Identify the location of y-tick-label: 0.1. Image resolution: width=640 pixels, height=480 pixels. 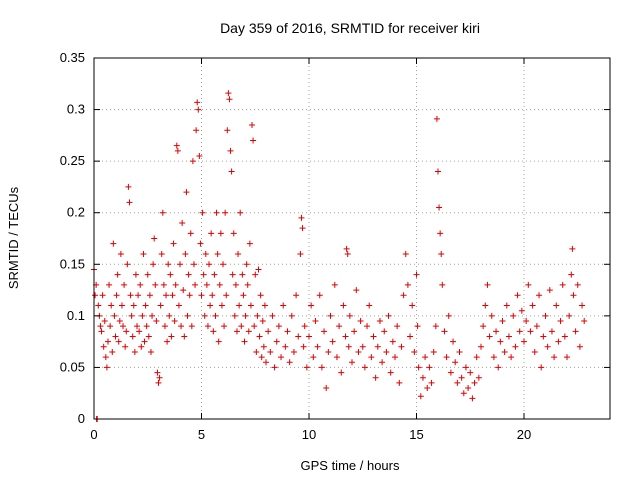
(76, 315).